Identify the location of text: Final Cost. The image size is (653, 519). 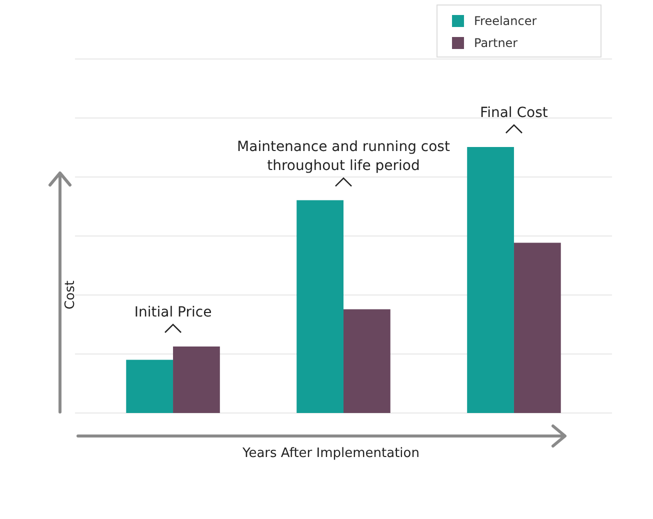
(514, 113).